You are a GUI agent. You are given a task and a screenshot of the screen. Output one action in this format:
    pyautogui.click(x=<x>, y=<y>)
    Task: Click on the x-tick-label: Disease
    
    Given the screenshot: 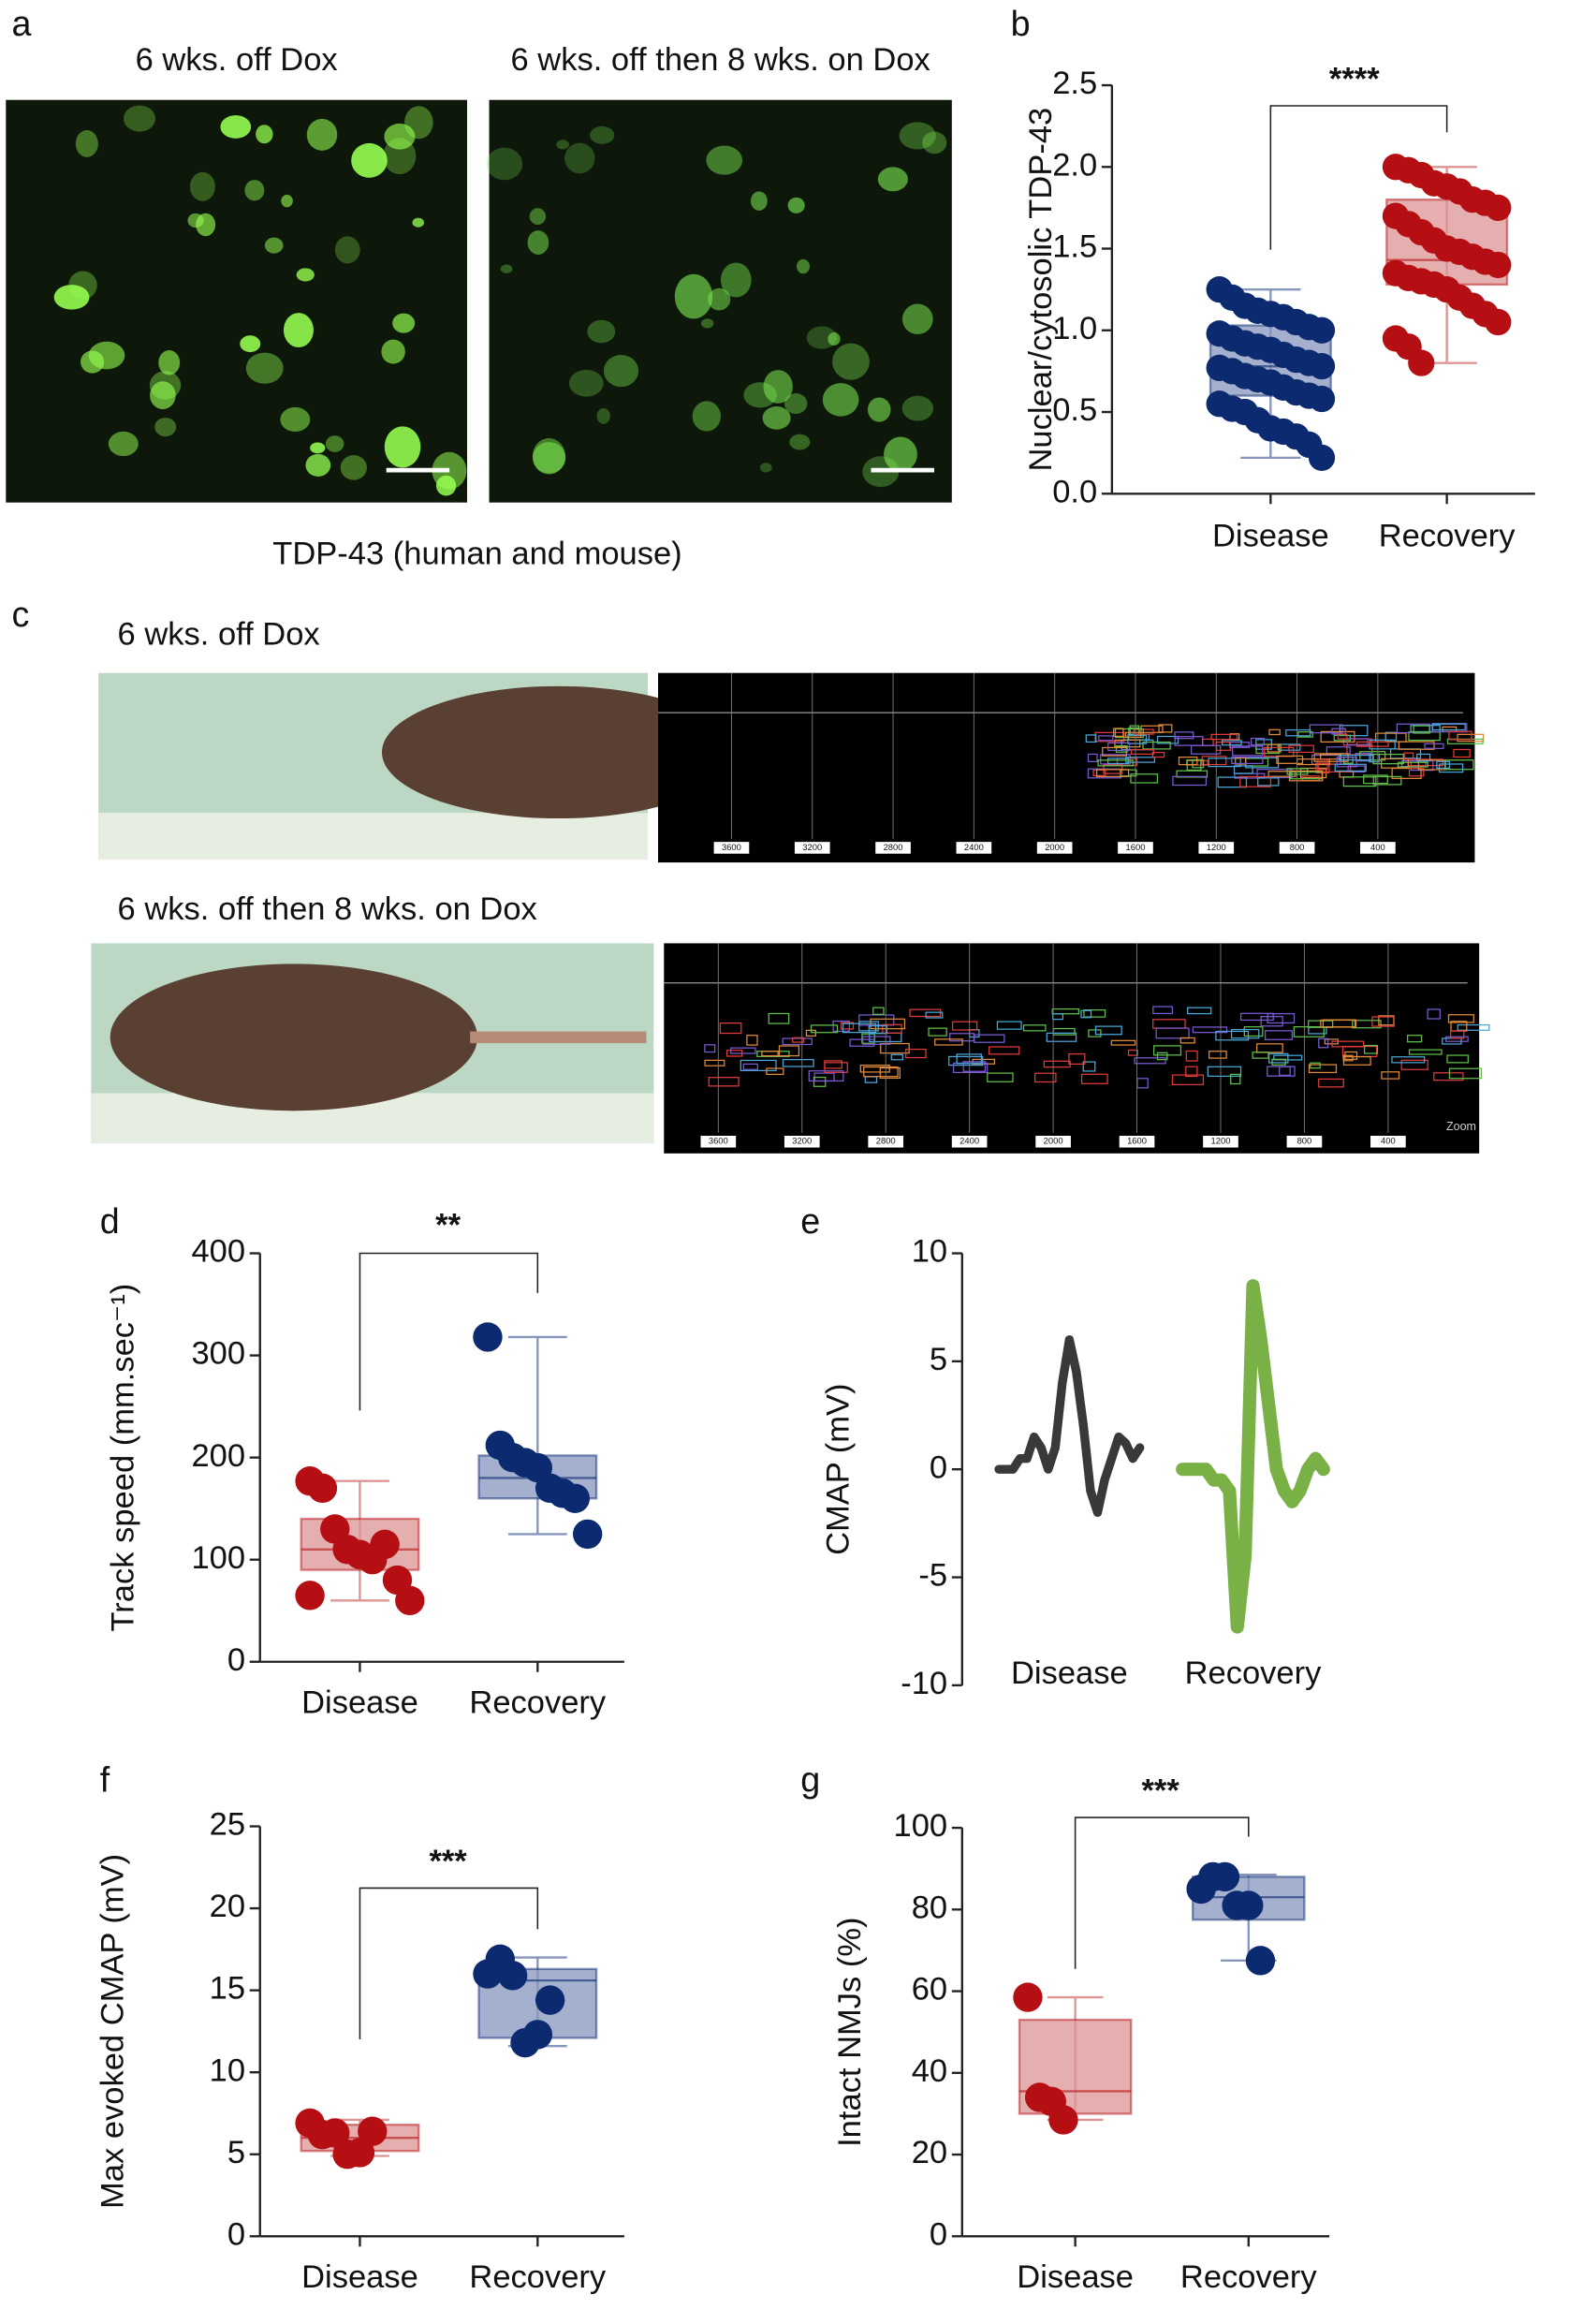 What is the action you would take?
    pyautogui.click(x=1069, y=1673)
    